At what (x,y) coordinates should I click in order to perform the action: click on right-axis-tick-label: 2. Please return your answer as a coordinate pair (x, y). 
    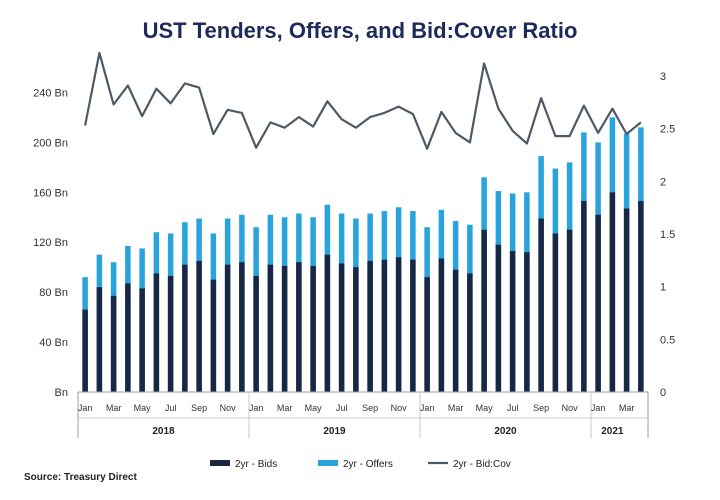
    Looking at the image, I should click on (663, 182).